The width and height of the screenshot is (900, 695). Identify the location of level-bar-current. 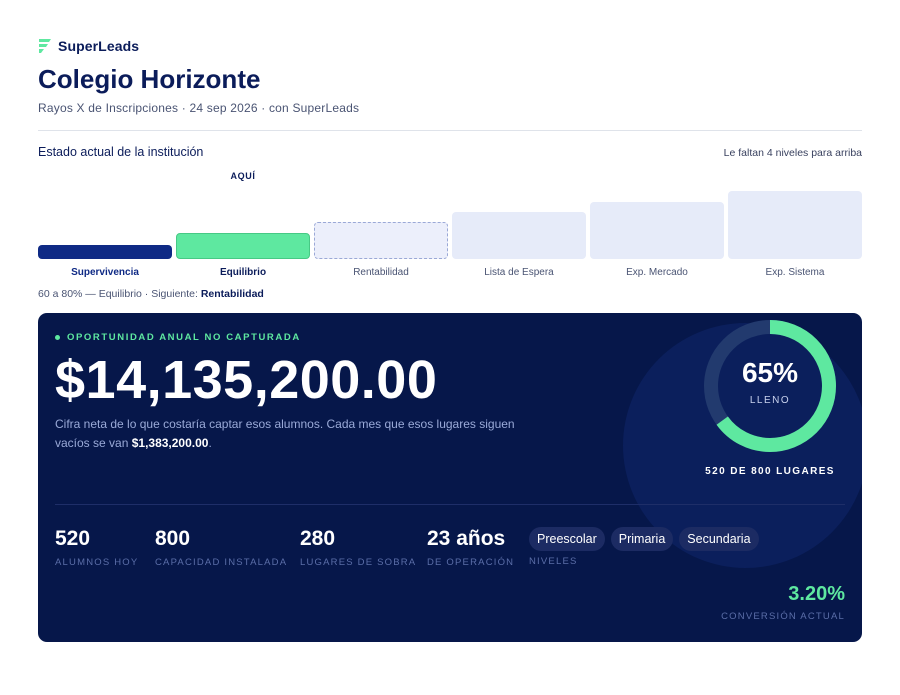
(243, 246).